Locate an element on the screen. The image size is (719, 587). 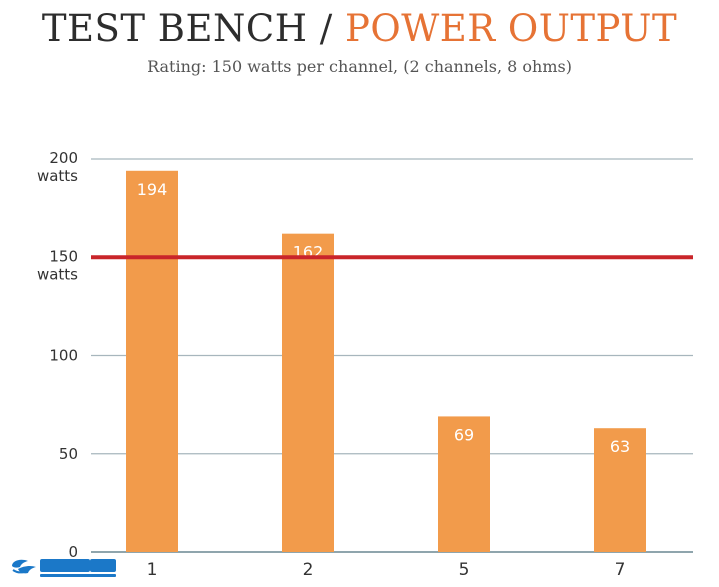
y-tick-label: 150 is located at coordinates (63, 256).